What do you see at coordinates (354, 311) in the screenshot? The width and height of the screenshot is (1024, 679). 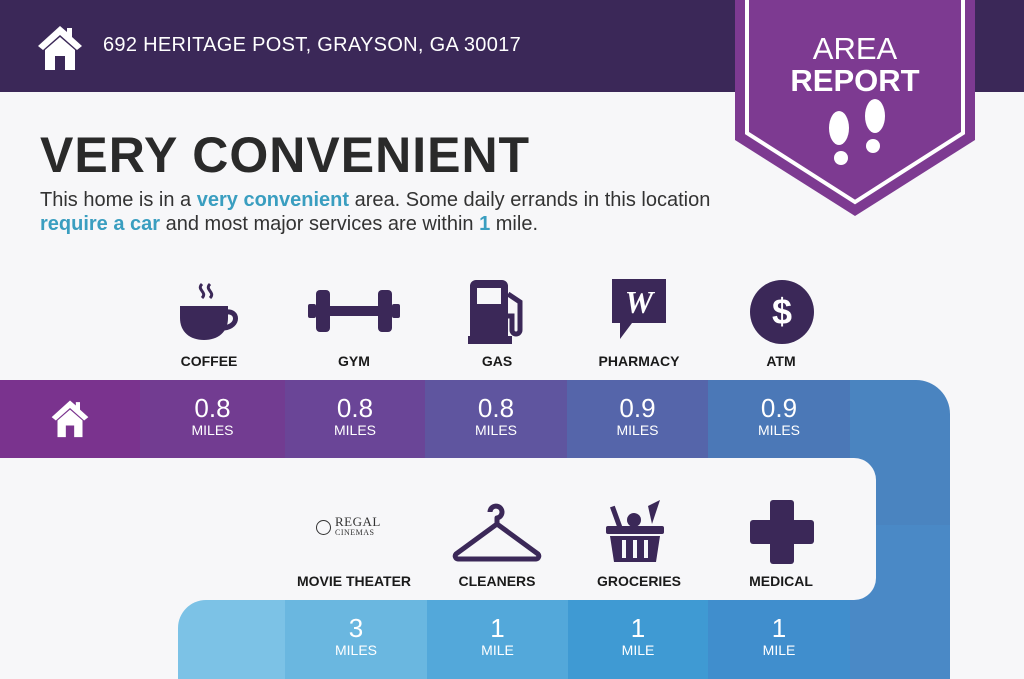 I see `dumbbell-icon` at bounding box center [354, 311].